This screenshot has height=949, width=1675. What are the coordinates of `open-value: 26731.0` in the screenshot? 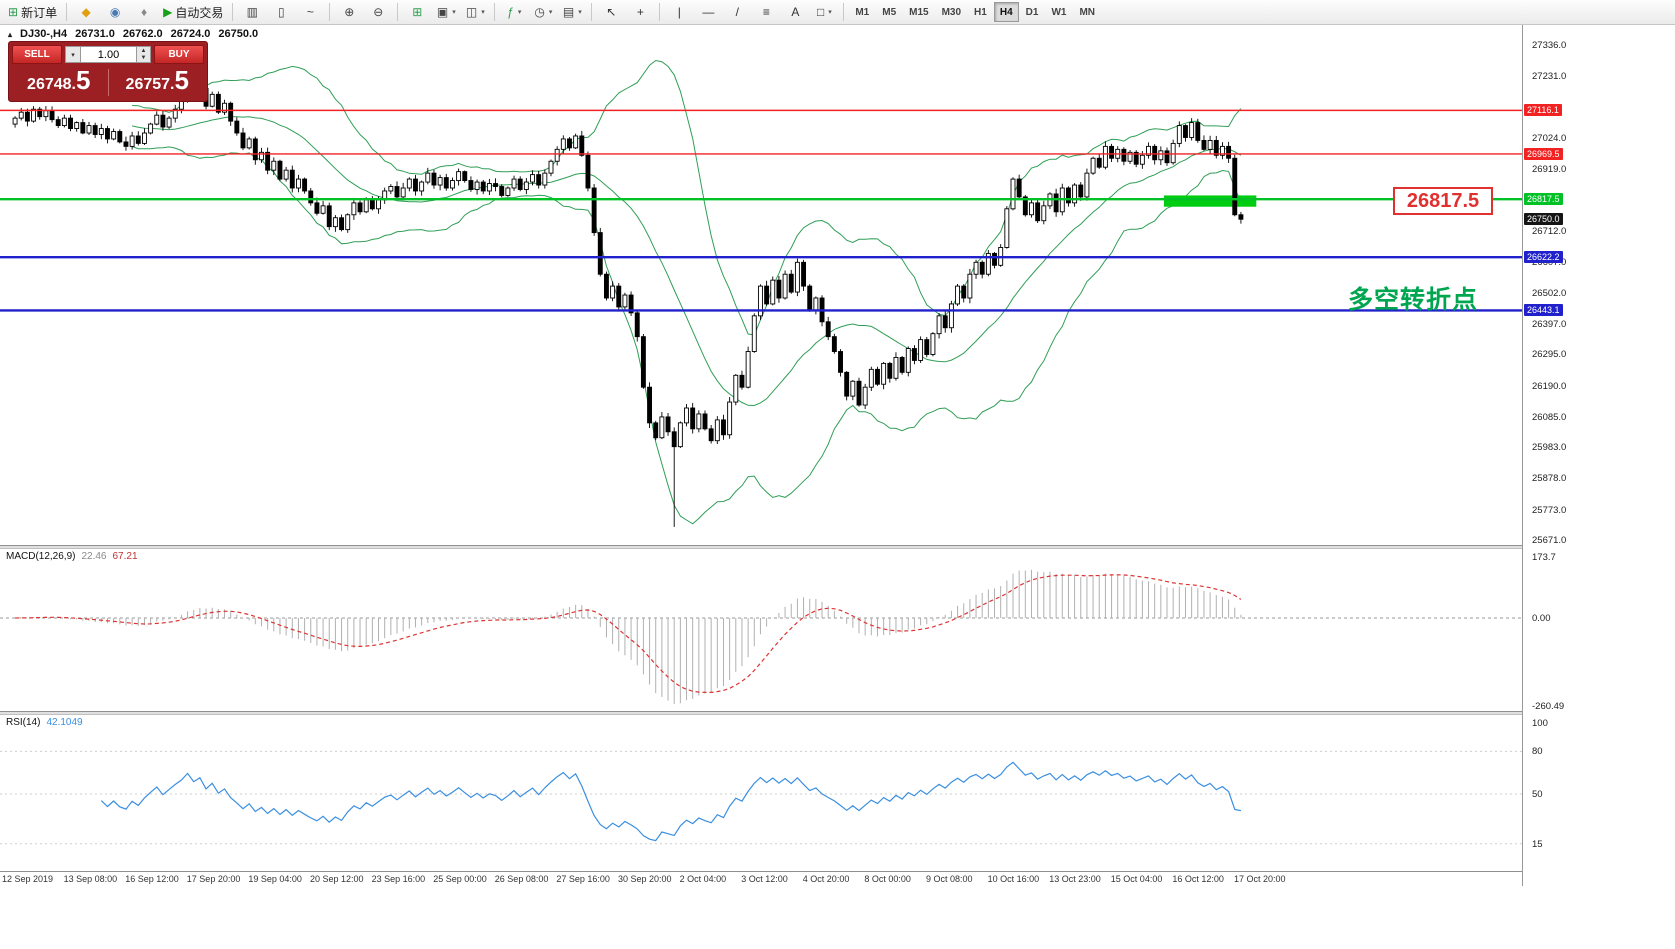 It's located at (95, 34).